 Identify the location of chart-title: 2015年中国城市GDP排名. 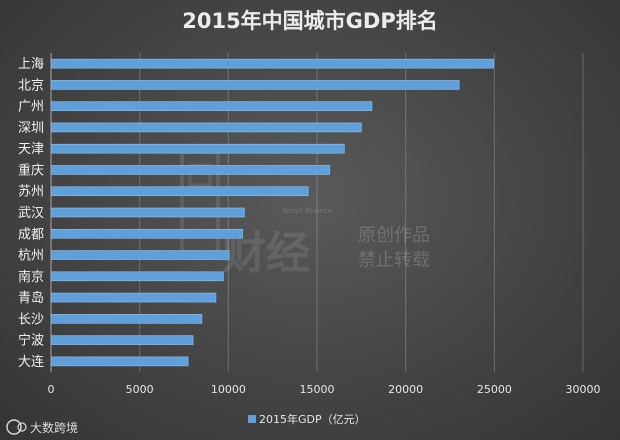
(310, 21).